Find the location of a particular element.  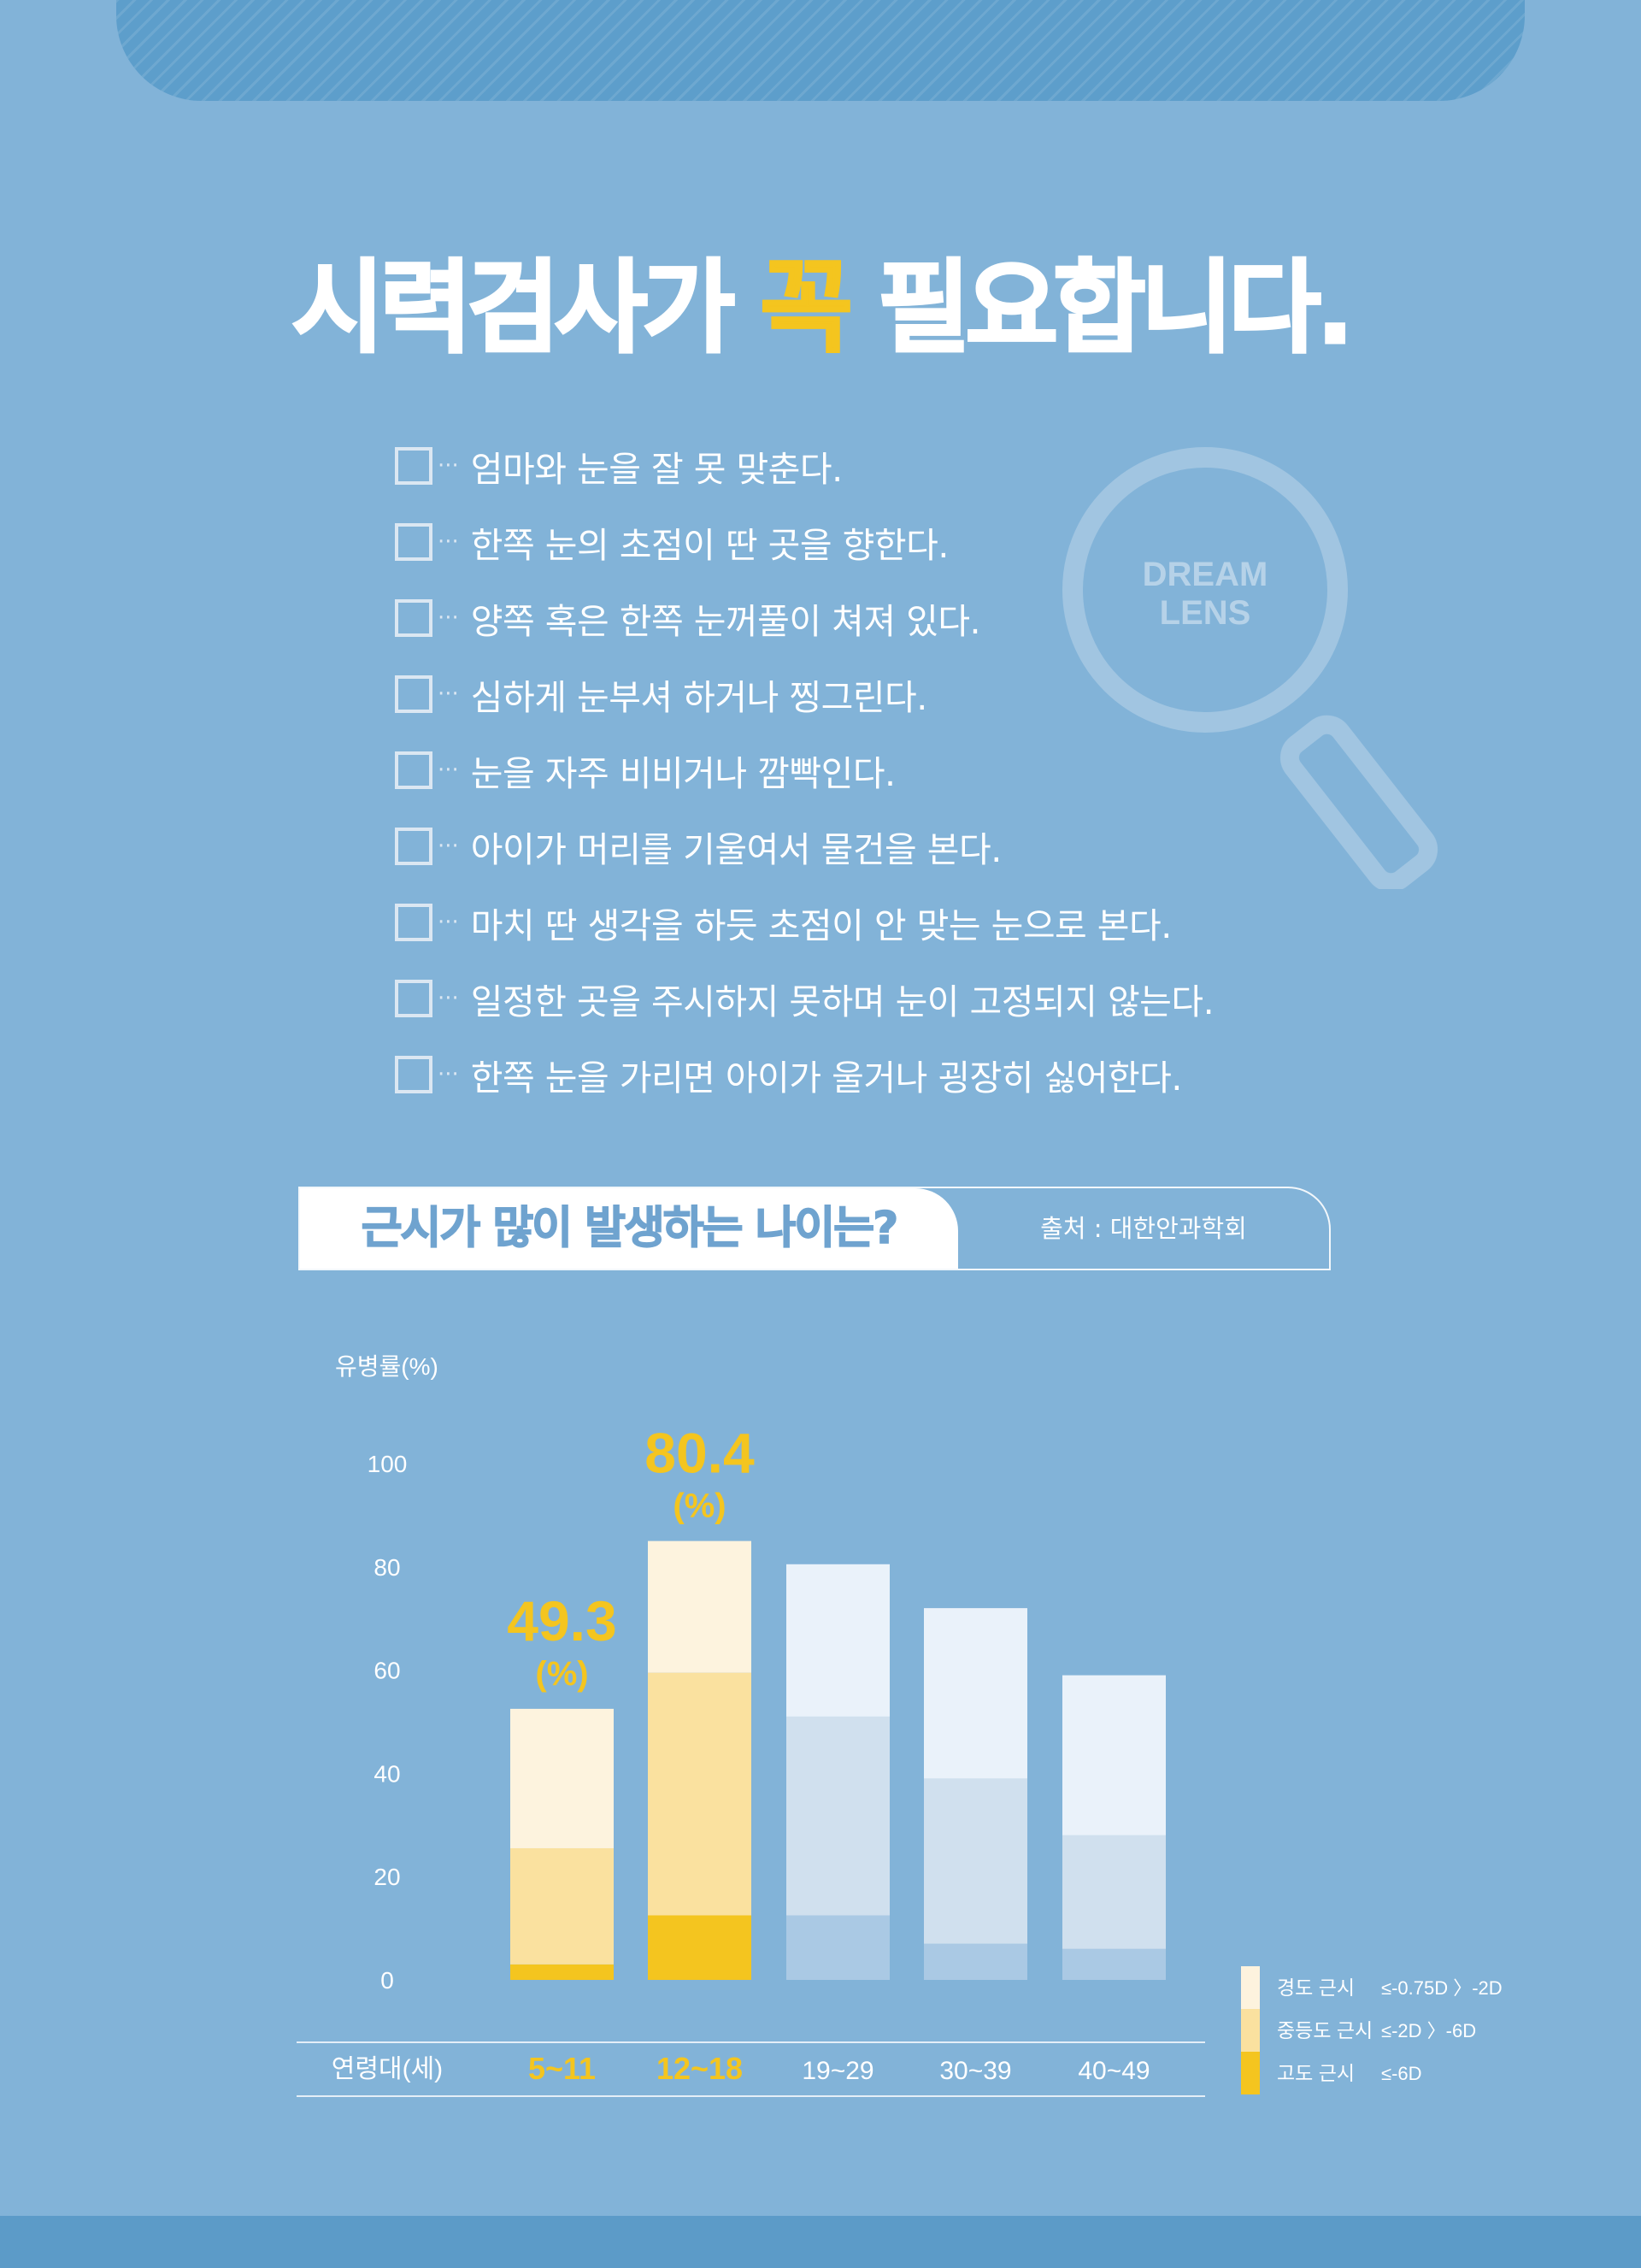

legend-label: 중등도 근시 is located at coordinates (1325, 2030).